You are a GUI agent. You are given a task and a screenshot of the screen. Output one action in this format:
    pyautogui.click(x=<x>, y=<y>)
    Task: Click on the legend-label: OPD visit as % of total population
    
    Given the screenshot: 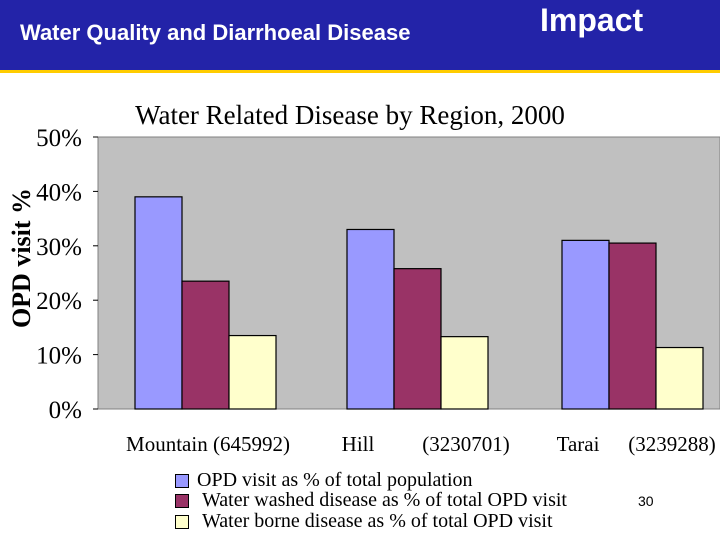 What is the action you would take?
    pyautogui.click(x=335, y=480)
    